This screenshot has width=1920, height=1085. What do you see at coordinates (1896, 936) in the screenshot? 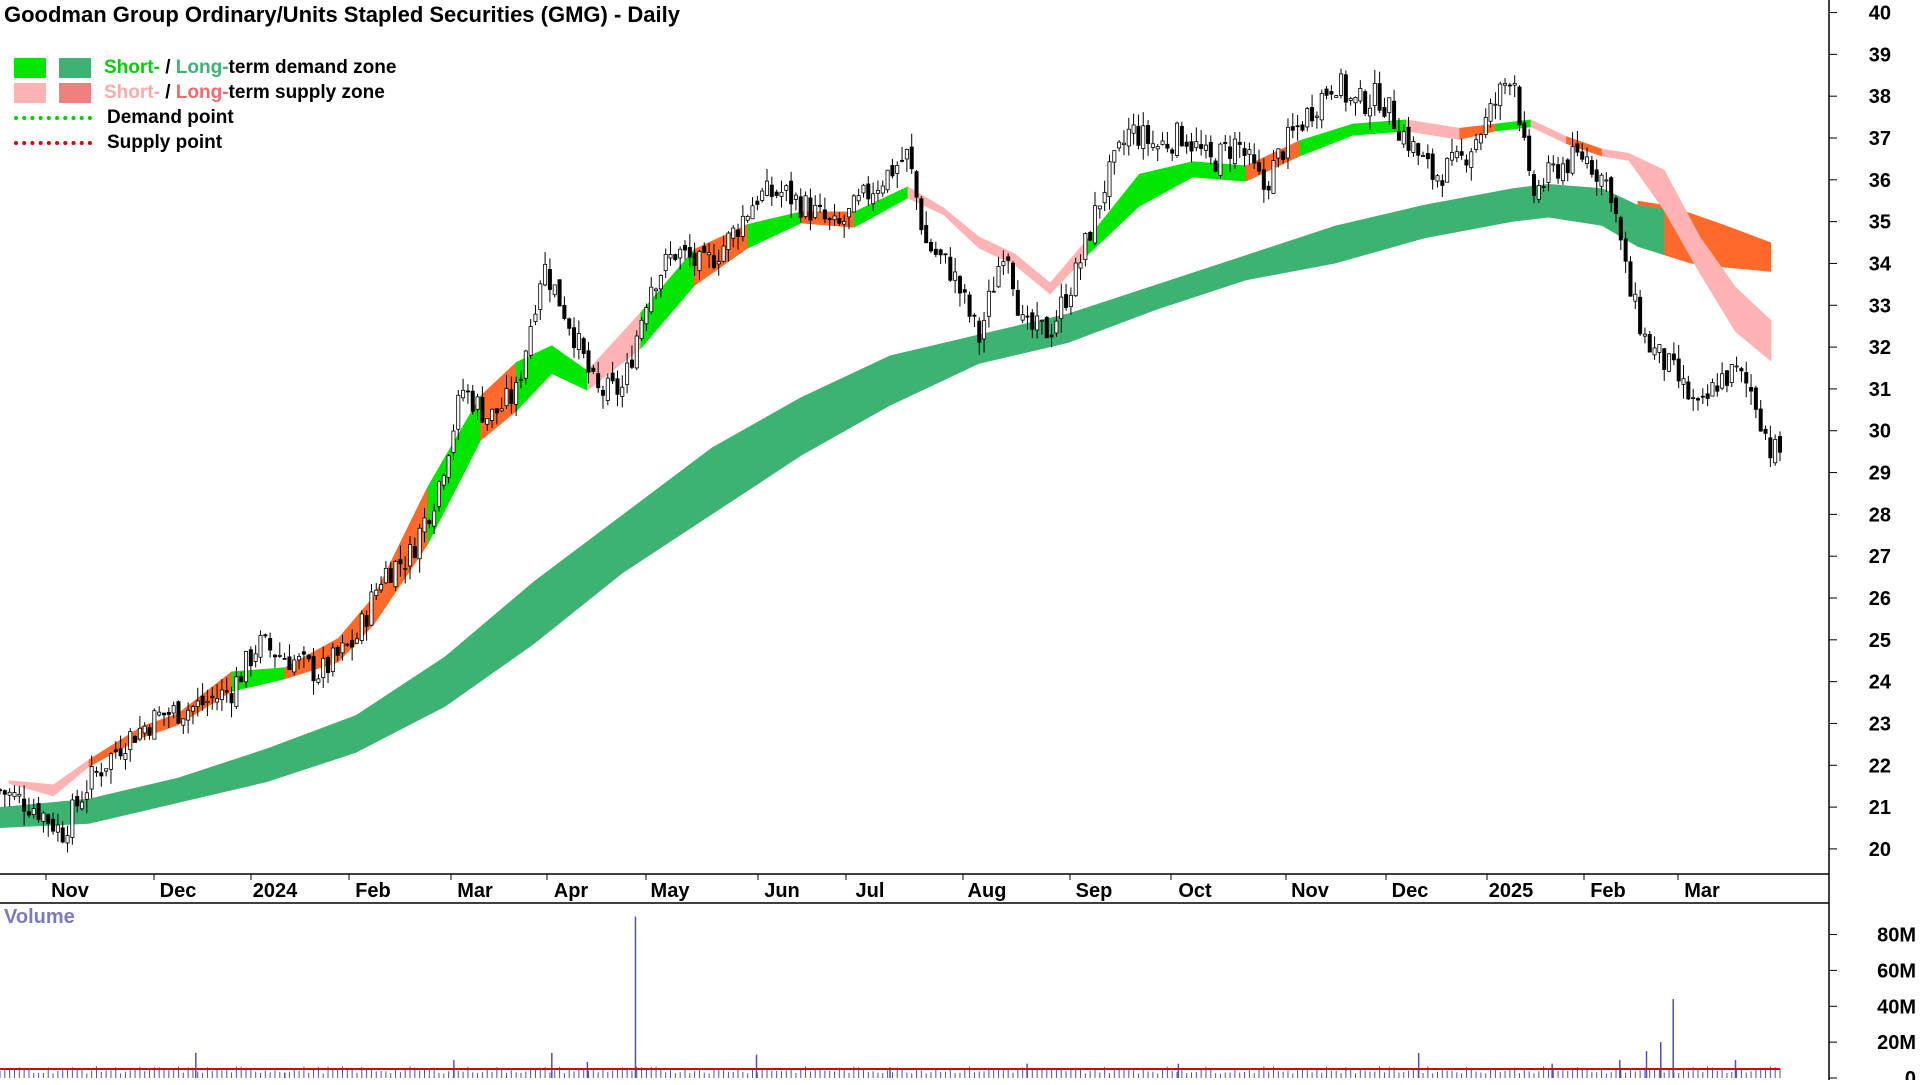
I see `volume-tick-label: 80M` at bounding box center [1896, 936].